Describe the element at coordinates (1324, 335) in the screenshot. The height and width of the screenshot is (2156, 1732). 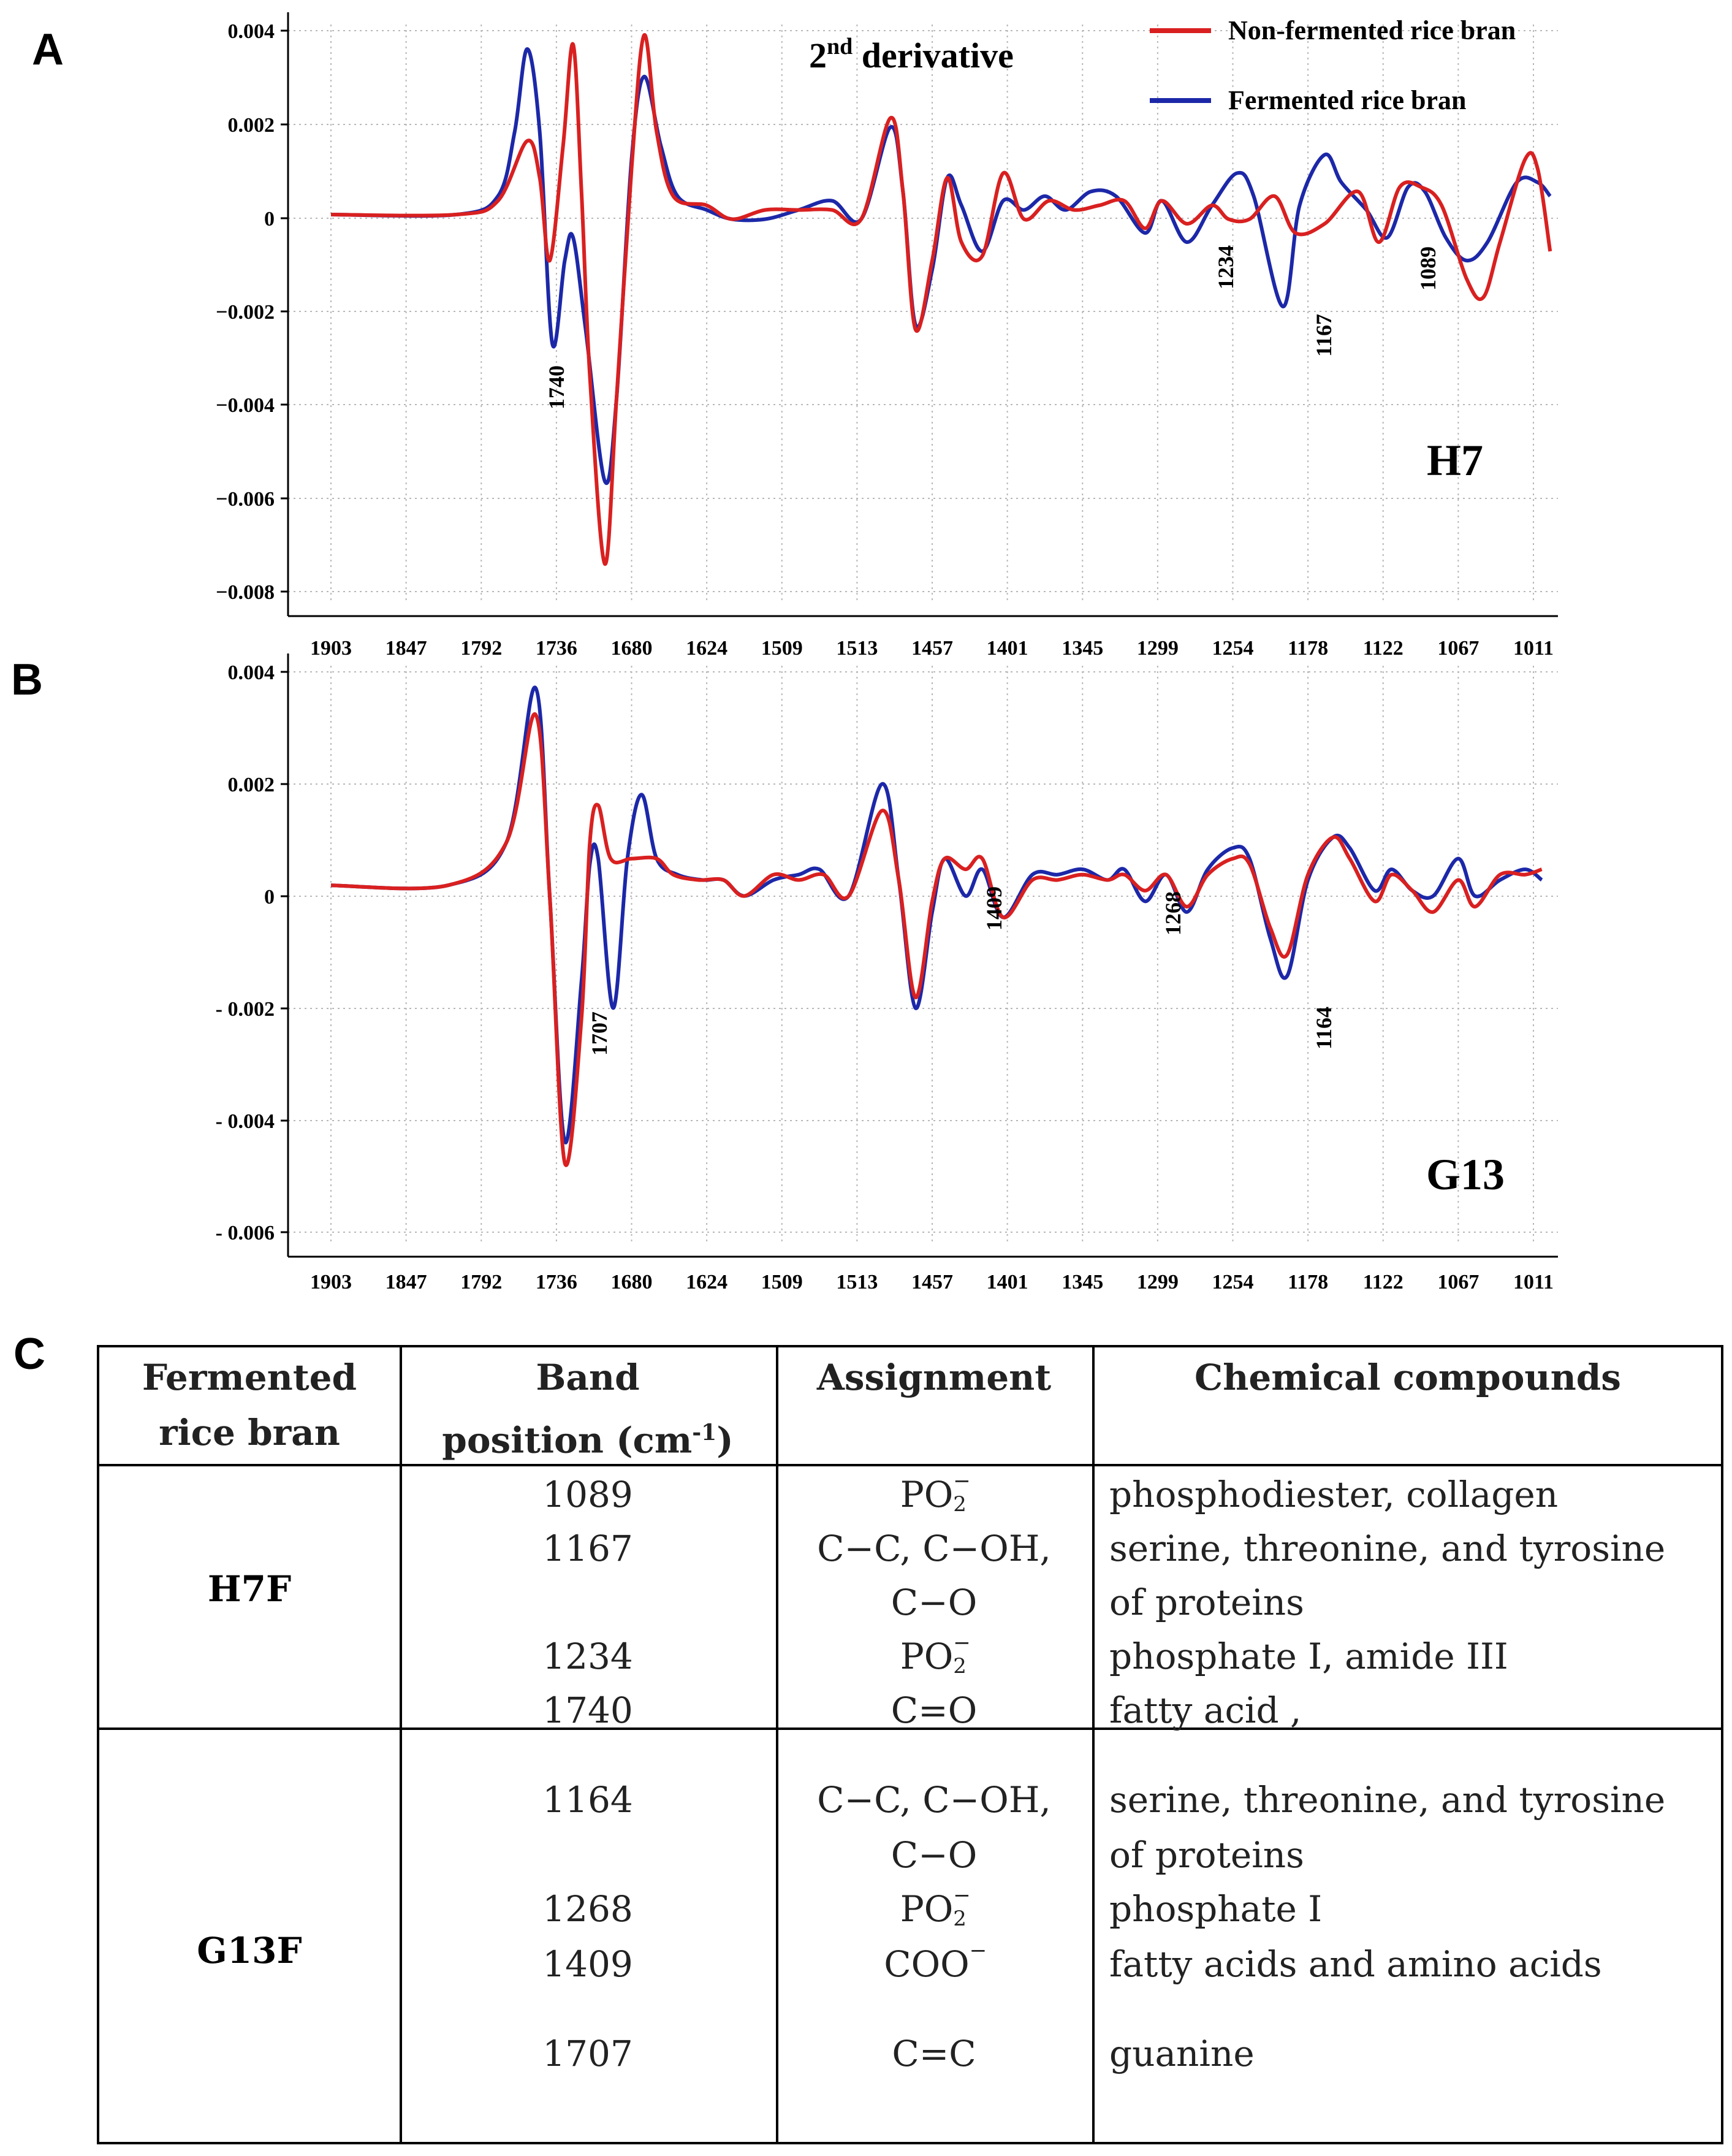
I see `annotation-1167: 1167` at that location.